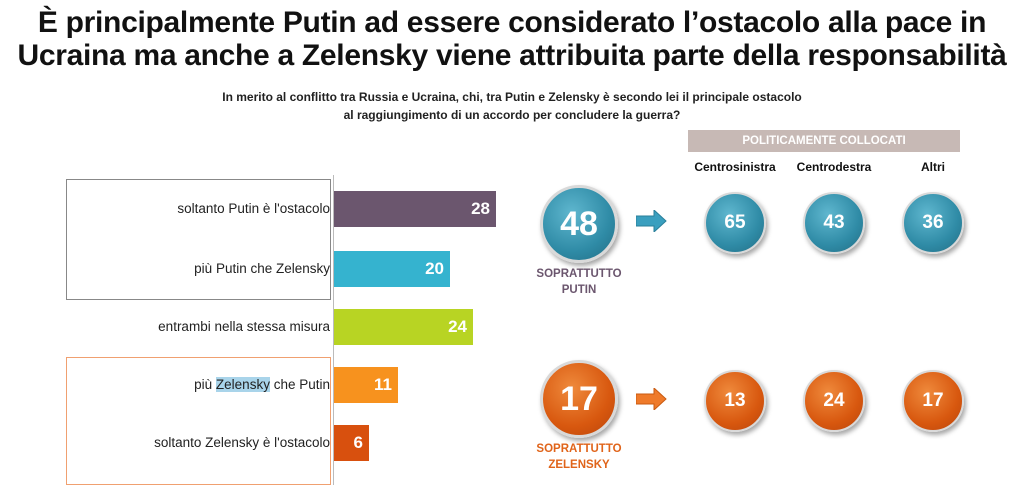  Describe the element at coordinates (242, 384) in the screenshot. I see `bar-label-highlight: Zelensky` at that location.